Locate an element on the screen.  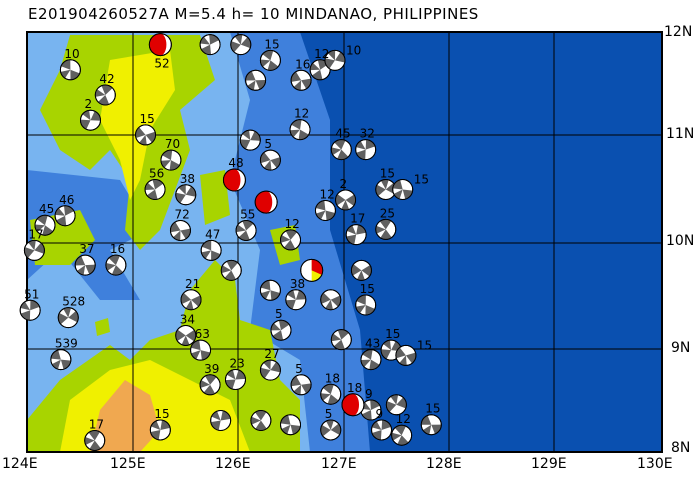
depth-label: 55 is located at coordinates (247, 214).